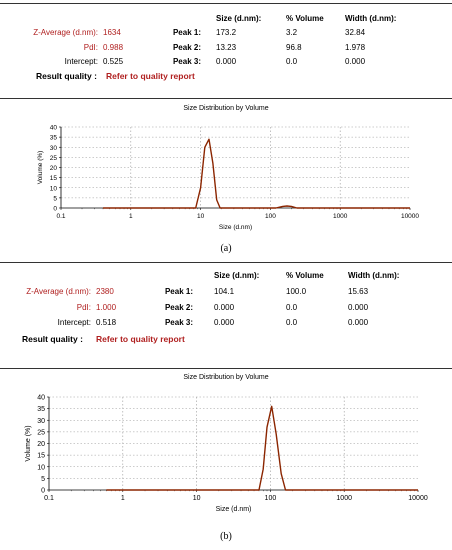 This screenshot has height=550, width=452. Describe the element at coordinates (224, 291) in the screenshot. I see `peak-1-size-b: 104.1` at that location.